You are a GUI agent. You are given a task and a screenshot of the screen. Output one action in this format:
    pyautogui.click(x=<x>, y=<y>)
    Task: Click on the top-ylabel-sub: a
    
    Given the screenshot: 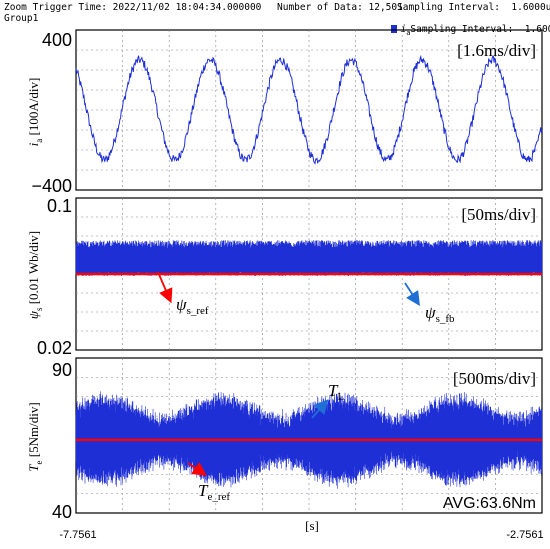 What is the action you would take?
    pyautogui.click(x=39, y=141)
    